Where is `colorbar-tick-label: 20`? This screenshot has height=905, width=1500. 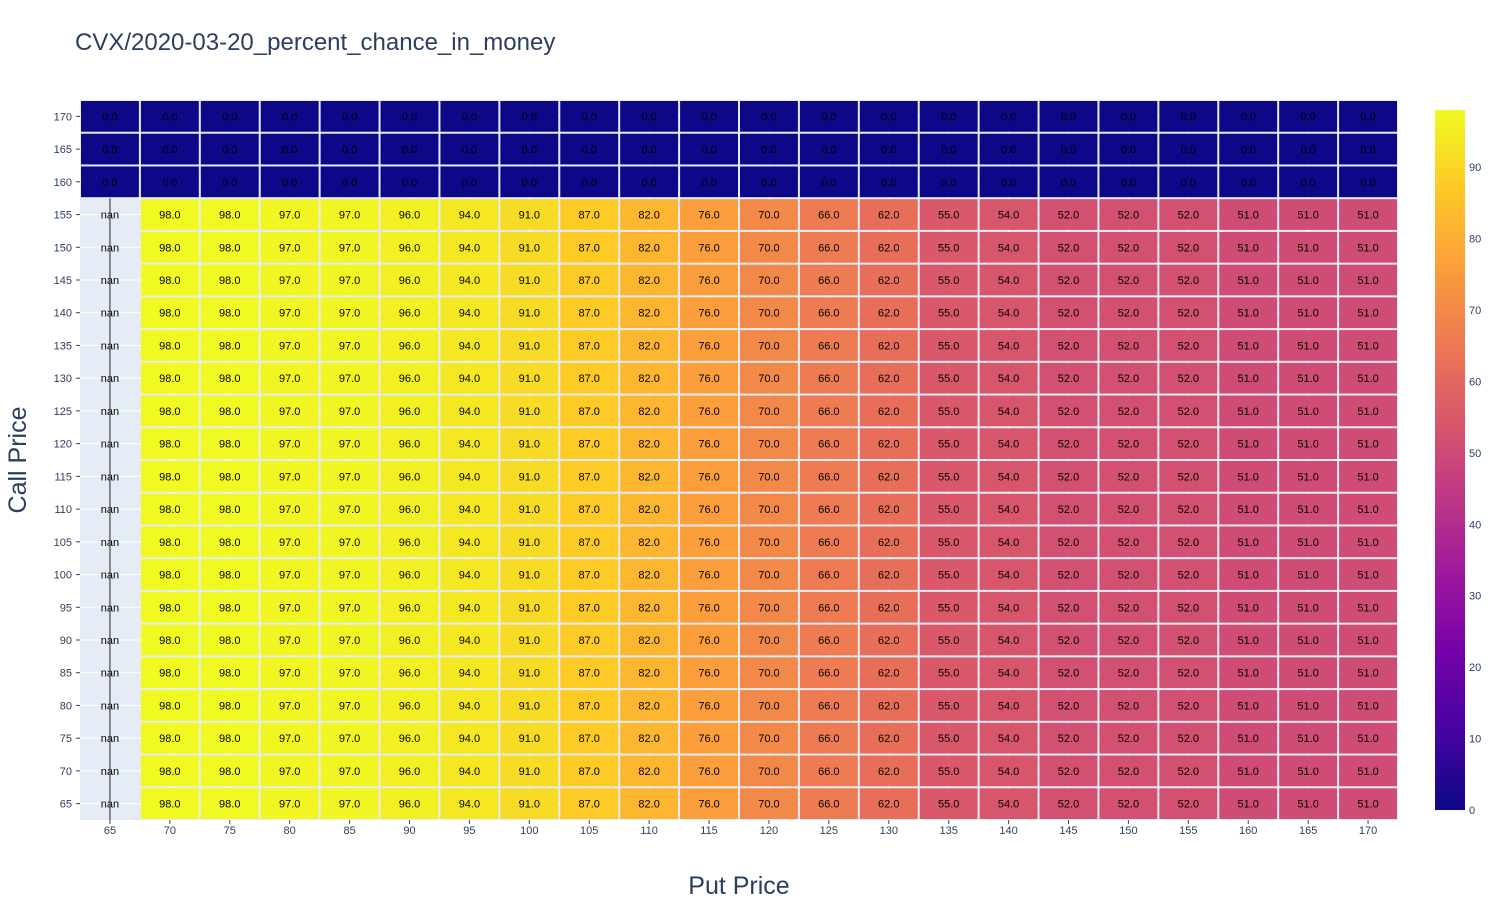 colorbar-tick-label: 20 is located at coordinates (1475, 668).